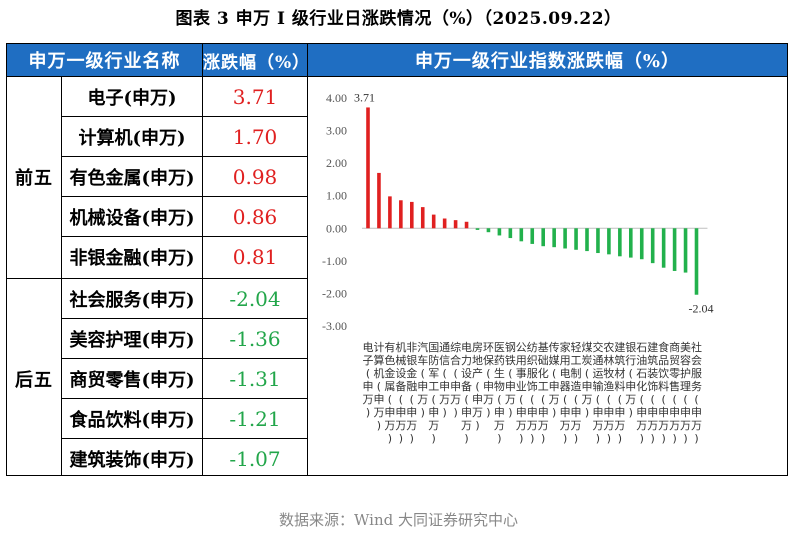  What do you see at coordinates (132, 98) in the screenshot?
I see `industry-name: 电子(申万)` at bounding box center [132, 98].